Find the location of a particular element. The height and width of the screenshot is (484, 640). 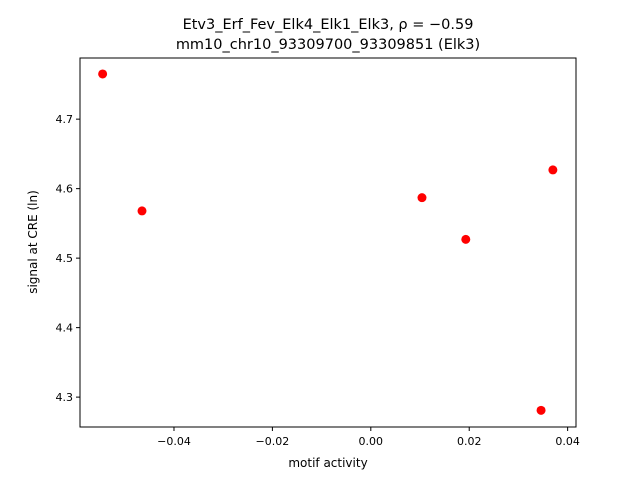

x-tick-label: 0.04 is located at coordinates (567, 441).